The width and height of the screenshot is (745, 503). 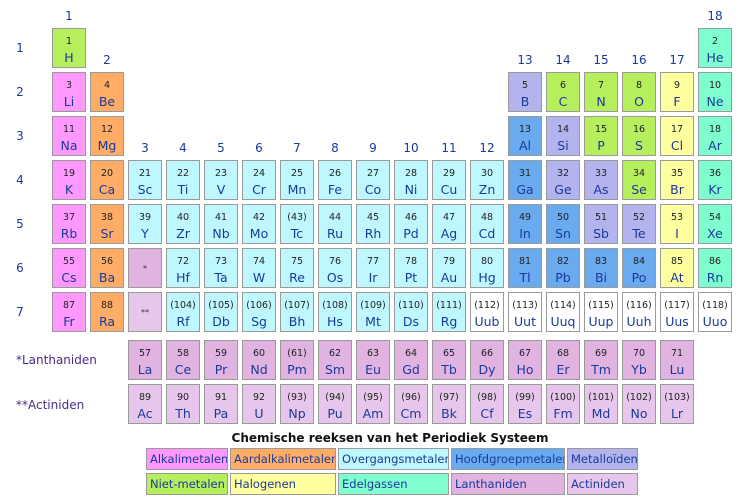 What do you see at coordinates (221, 224) in the screenshot?
I see `element-nb: 41 Nb` at bounding box center [221, 224].